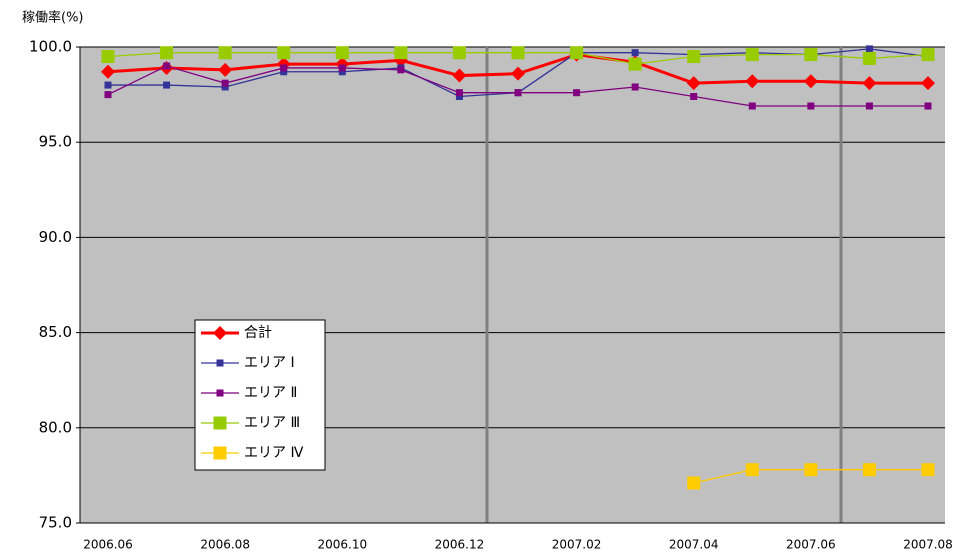 The width and height of the screenshot is (955, 559). Describe the element at coordinates (811, 545) in the screenshot. I see `x-tick-label: 2007.06` at that location.